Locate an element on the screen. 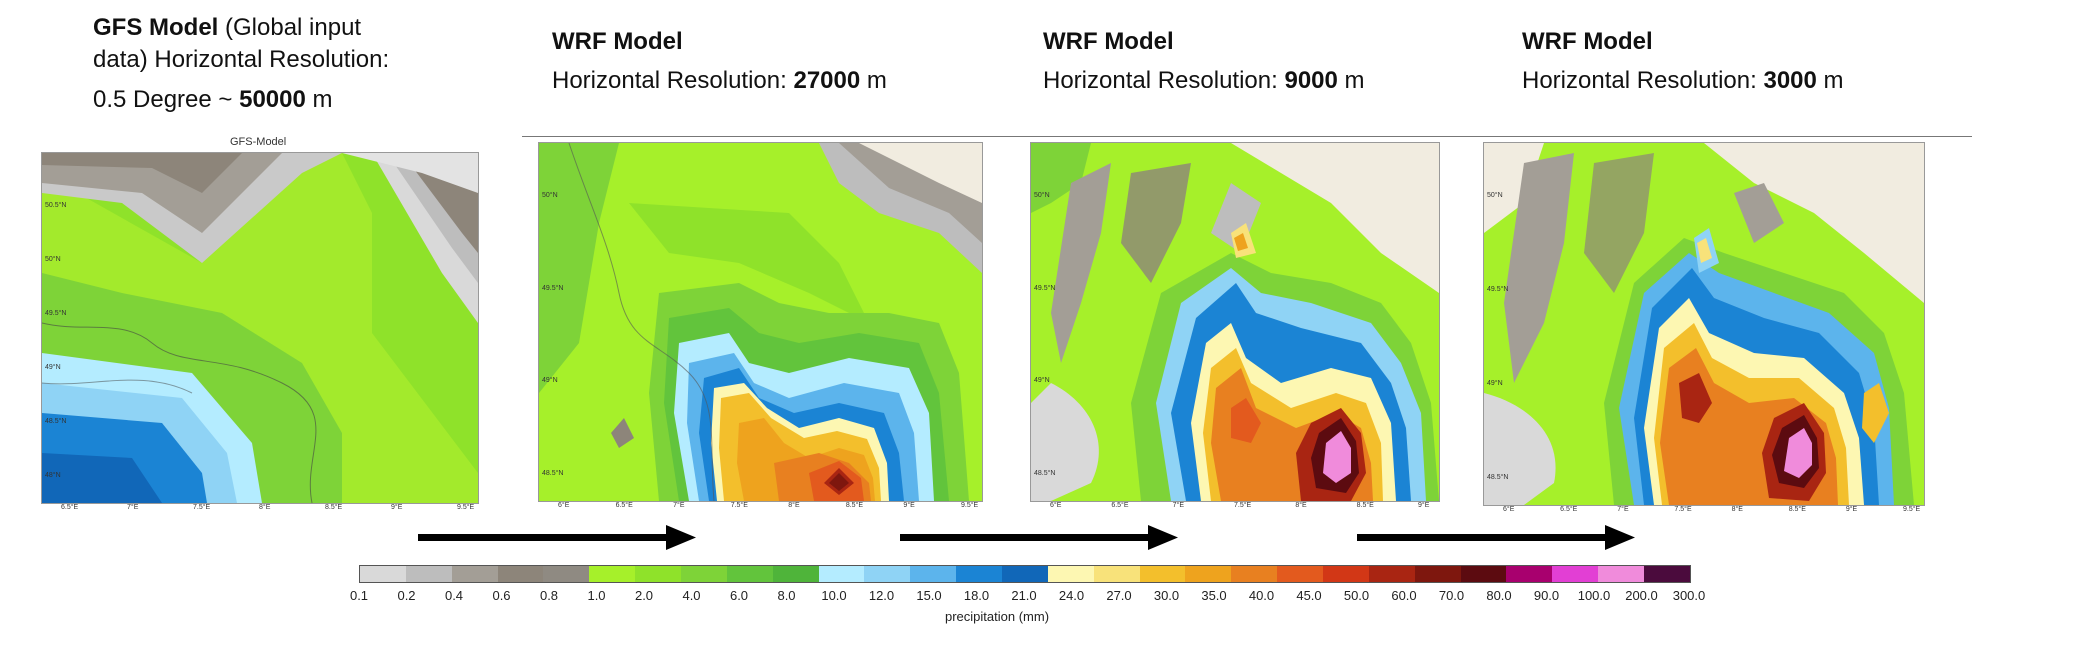 The height and width of the screenshot is (645, 2078). colorbar-tick-label: 50.0 is located at coordinates (1356, 595).